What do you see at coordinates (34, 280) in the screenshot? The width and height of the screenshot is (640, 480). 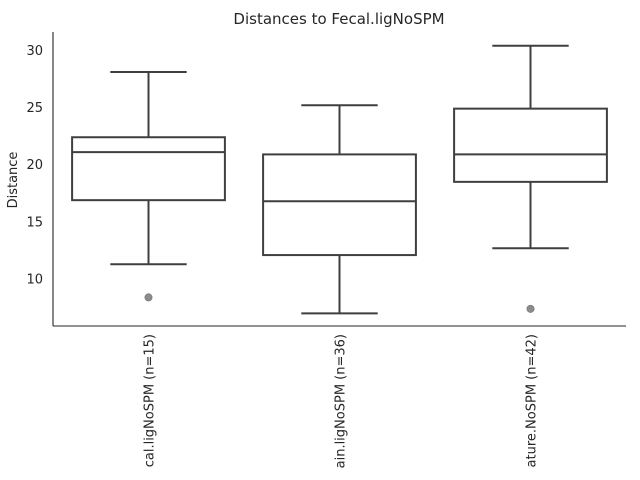 I see `y-tick-label: 10` at bounding box center [34, 280].